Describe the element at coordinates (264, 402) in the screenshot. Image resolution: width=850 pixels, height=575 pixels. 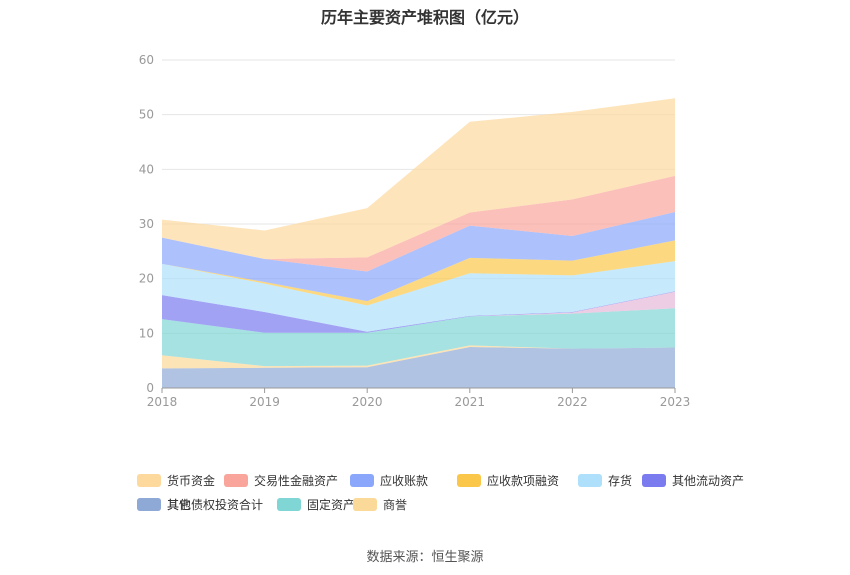
I see `x-tick-label: 2019` at that location.